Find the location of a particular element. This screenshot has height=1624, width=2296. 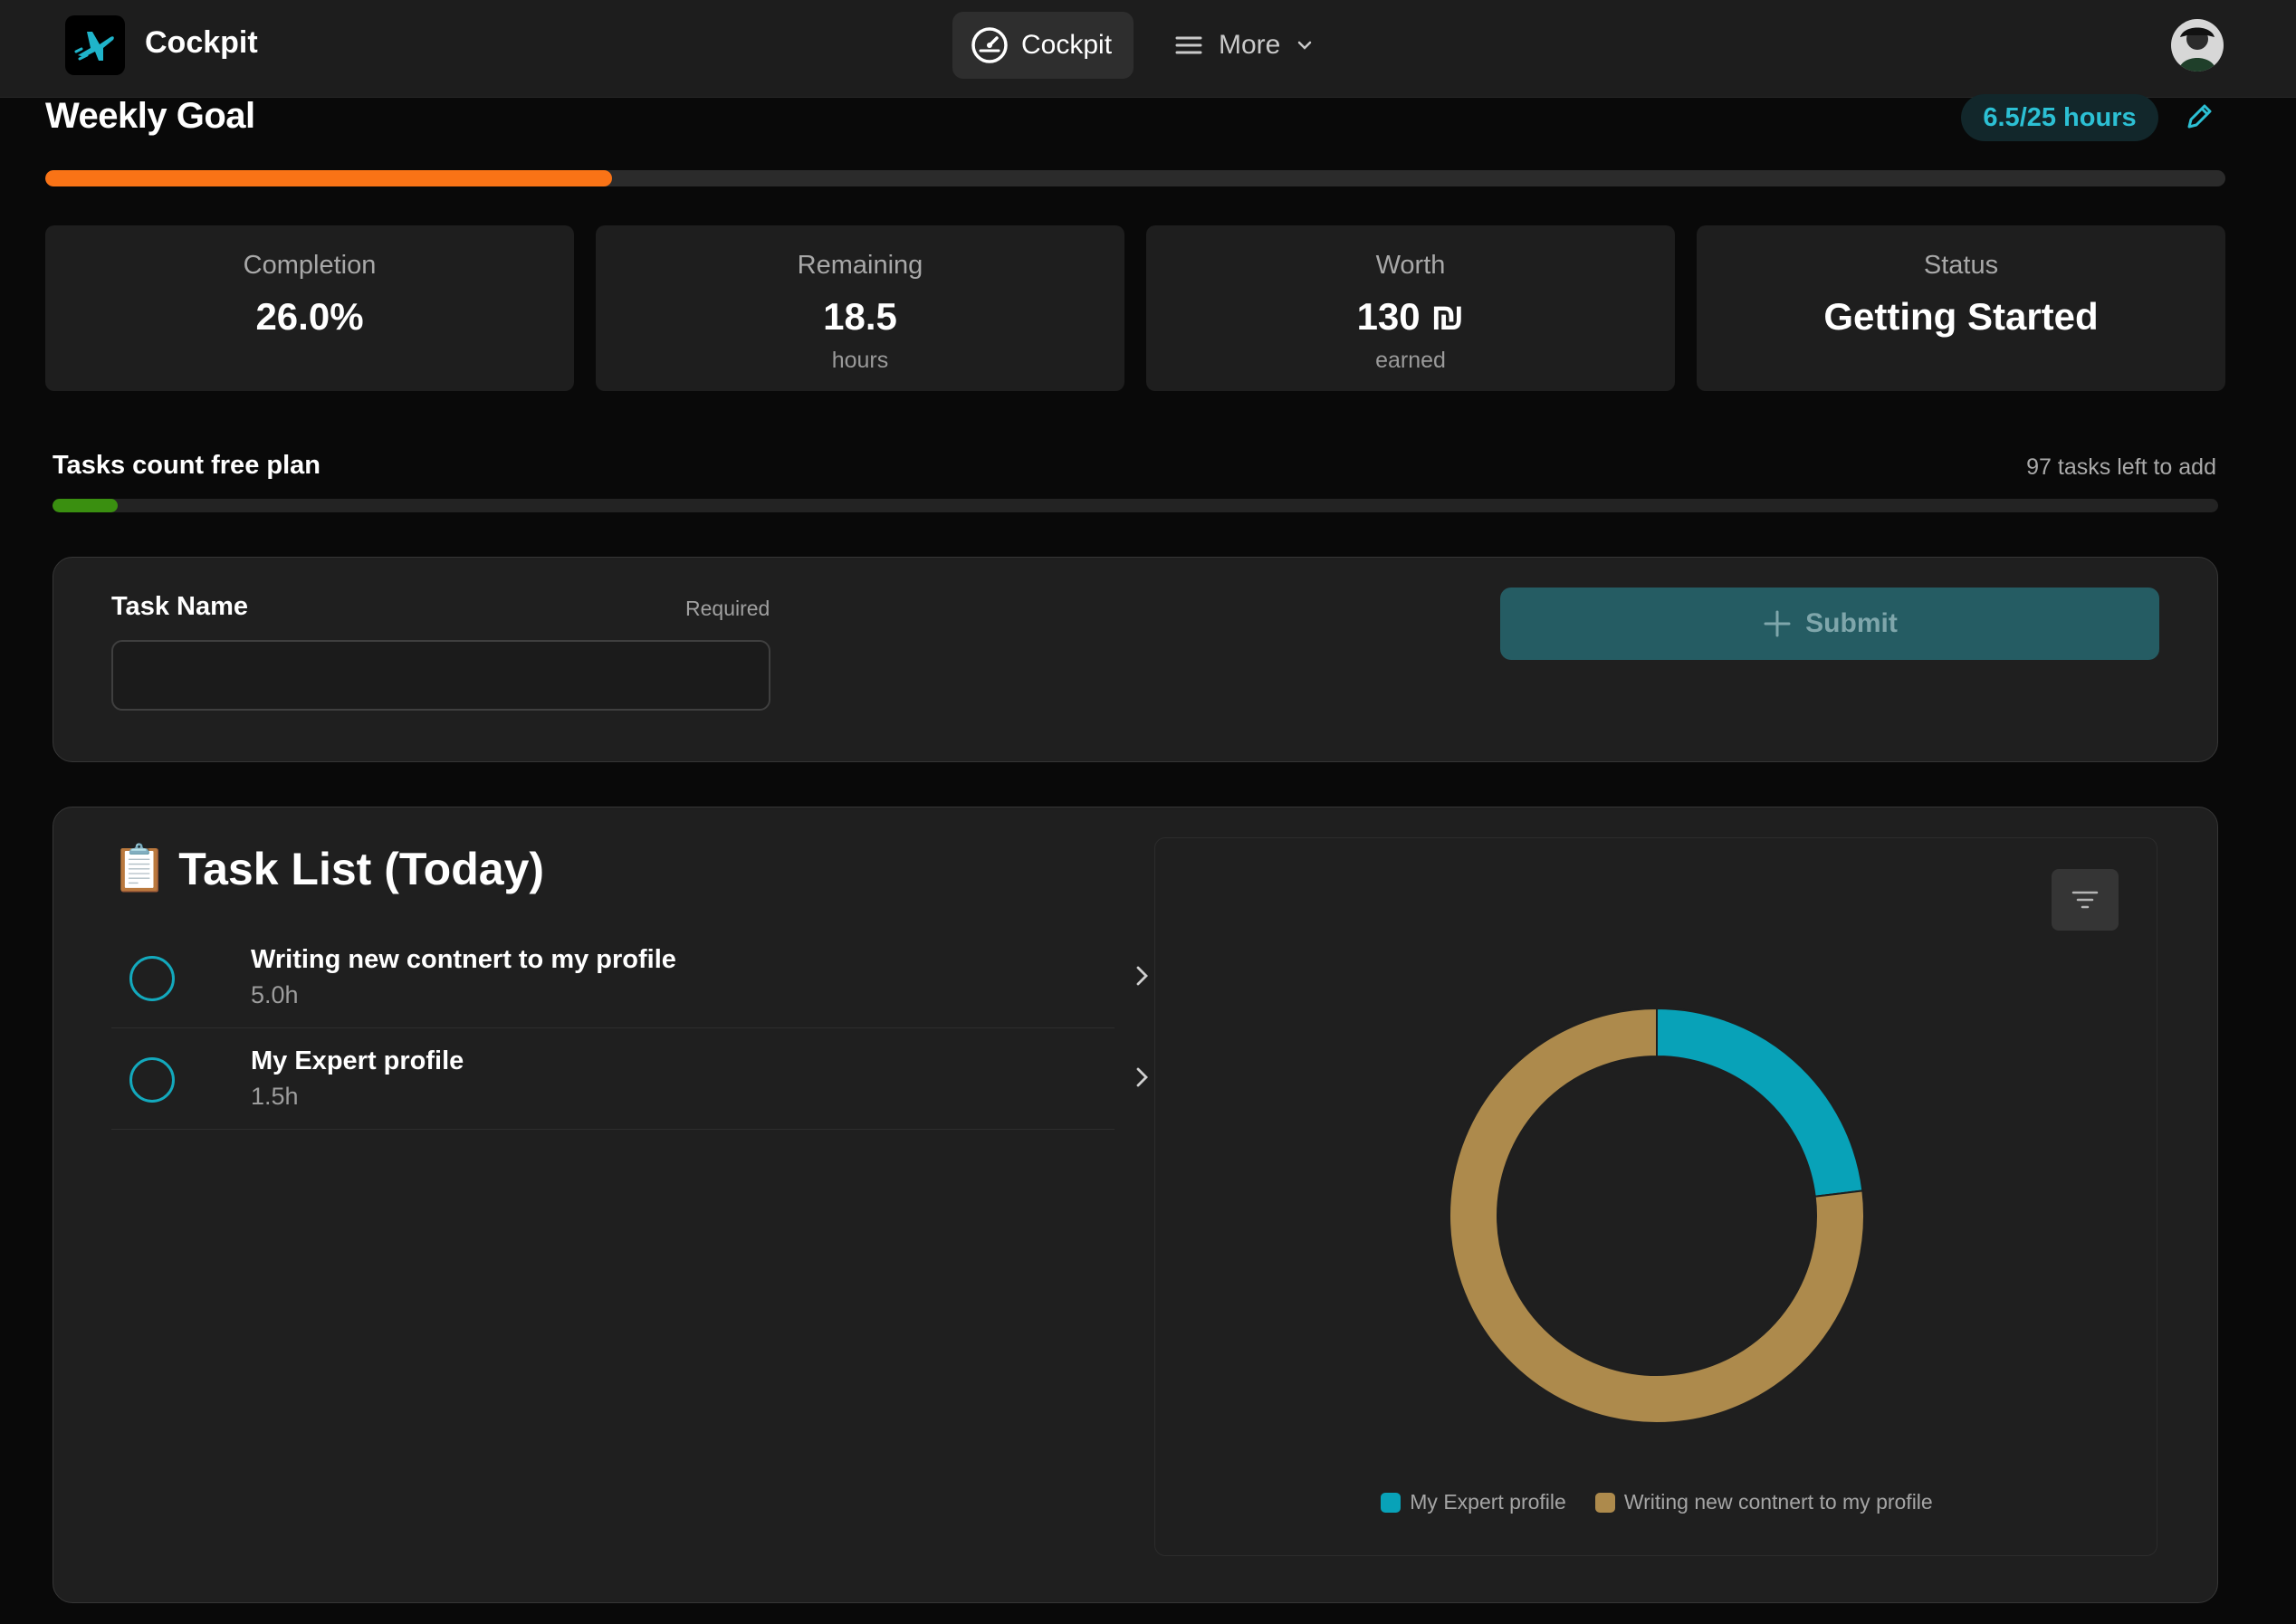

tasks-left-text: 97 tasks left to add is located at coordinates (2121, 467).